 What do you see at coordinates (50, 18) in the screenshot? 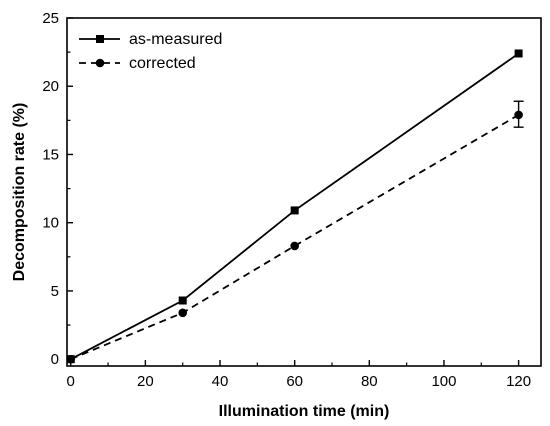
I see `y-tick-label: 25` at bounding box center [50, 18].